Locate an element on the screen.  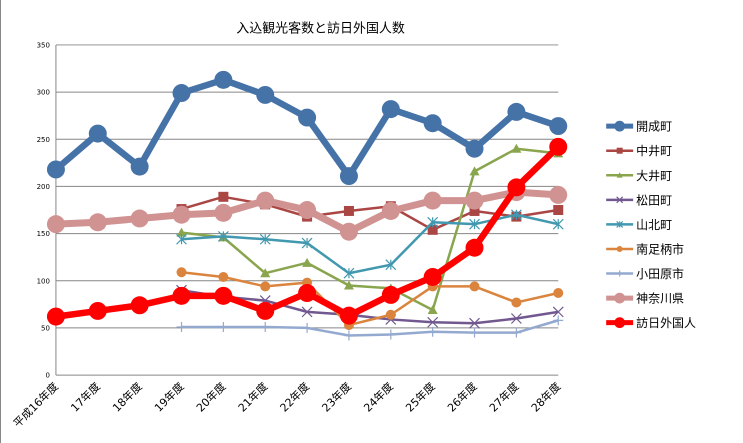
x-tick-label: 28年度 is located at coordinates (545, 396).